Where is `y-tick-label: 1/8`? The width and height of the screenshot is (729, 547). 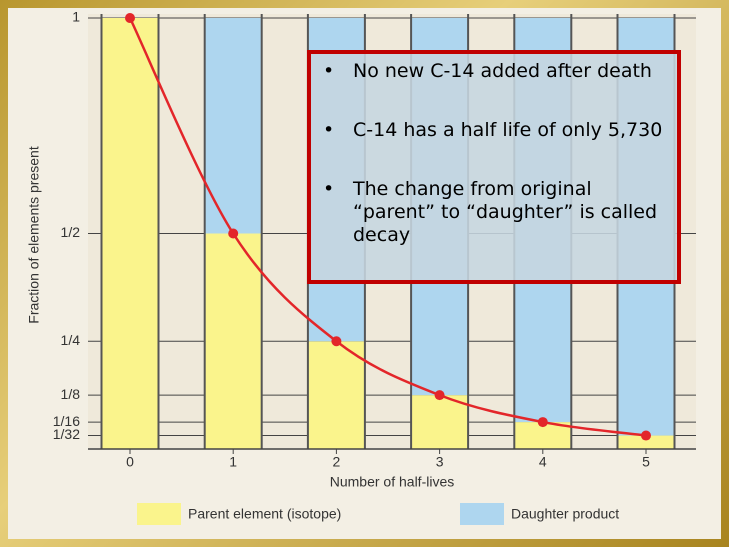 y-tick-label: 1/8 is located at coordinates (71, 394).